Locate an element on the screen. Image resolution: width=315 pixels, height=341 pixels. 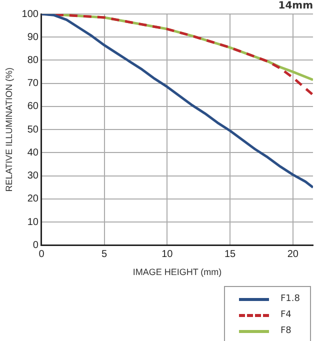
chart-title: 14mm is located at coordinates (295, 6).